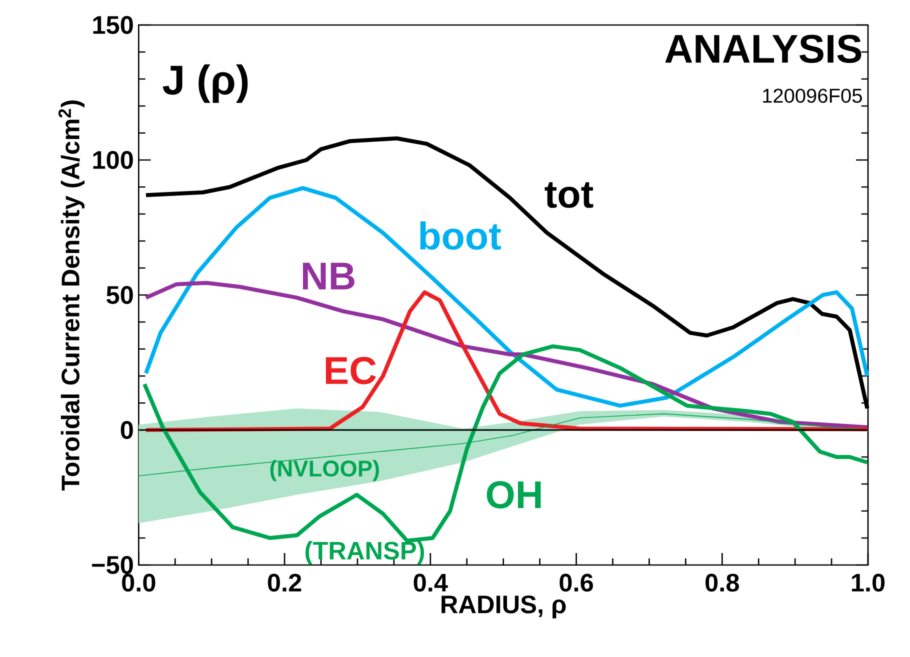  I want to click on y-tick-label: −50, so click(112, 565).